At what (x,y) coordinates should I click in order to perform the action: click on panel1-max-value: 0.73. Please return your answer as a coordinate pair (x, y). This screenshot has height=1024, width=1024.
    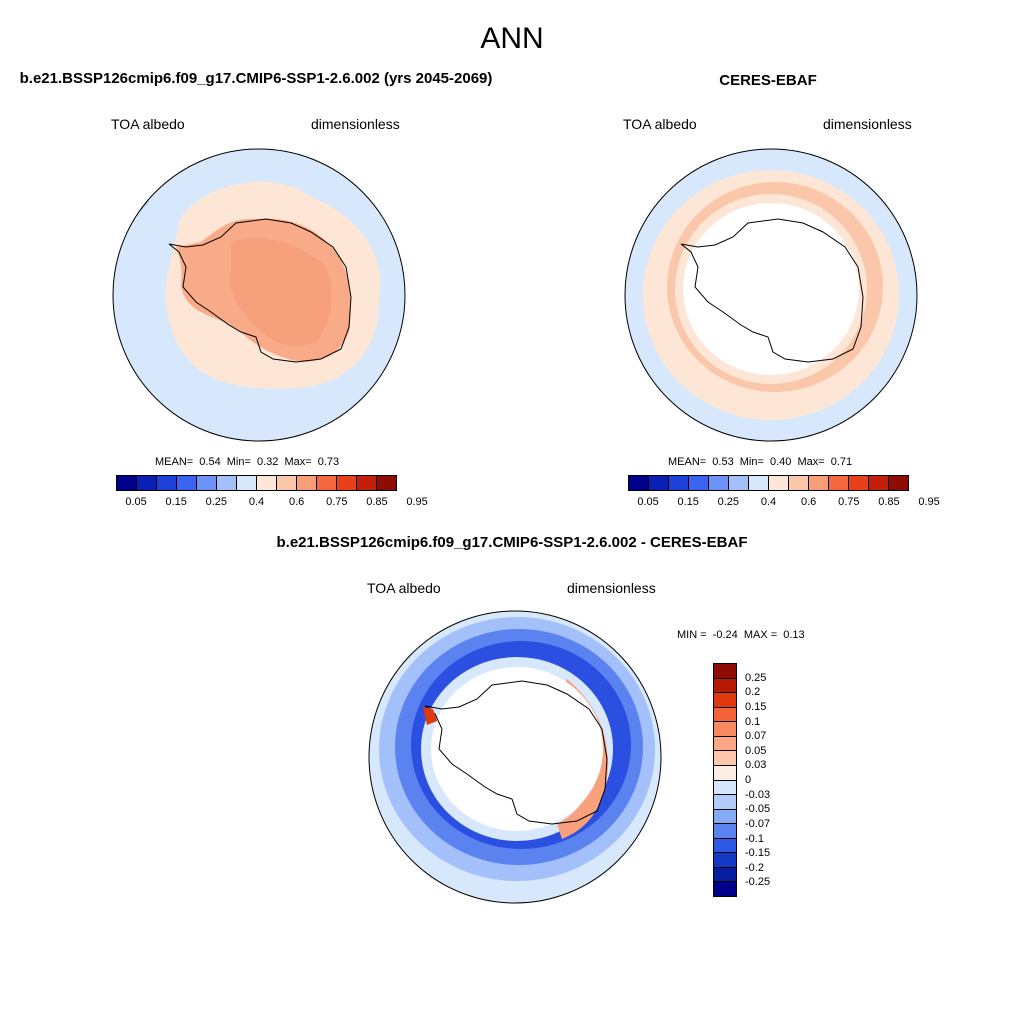
    Looking at the image, I should click on (328, 462).